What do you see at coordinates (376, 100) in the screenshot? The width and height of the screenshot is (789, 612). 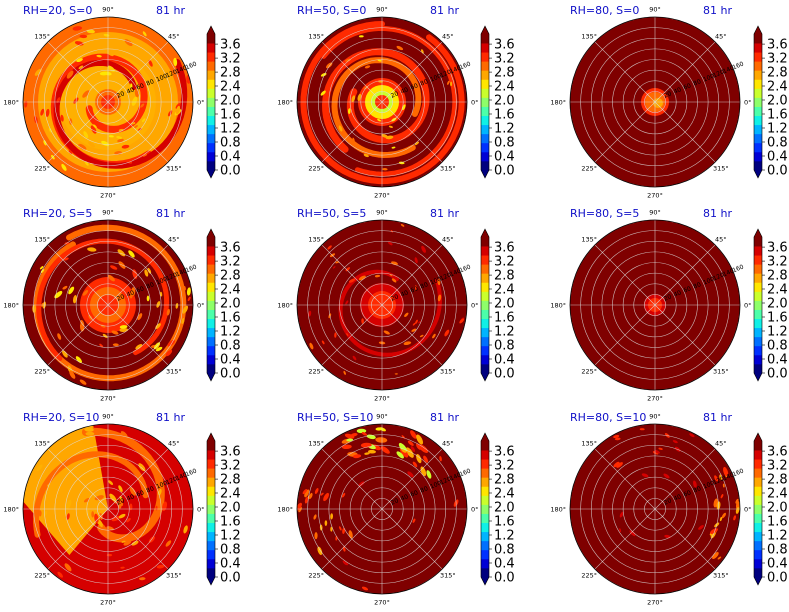 I see `field-band` at bounding box center [376, 100].